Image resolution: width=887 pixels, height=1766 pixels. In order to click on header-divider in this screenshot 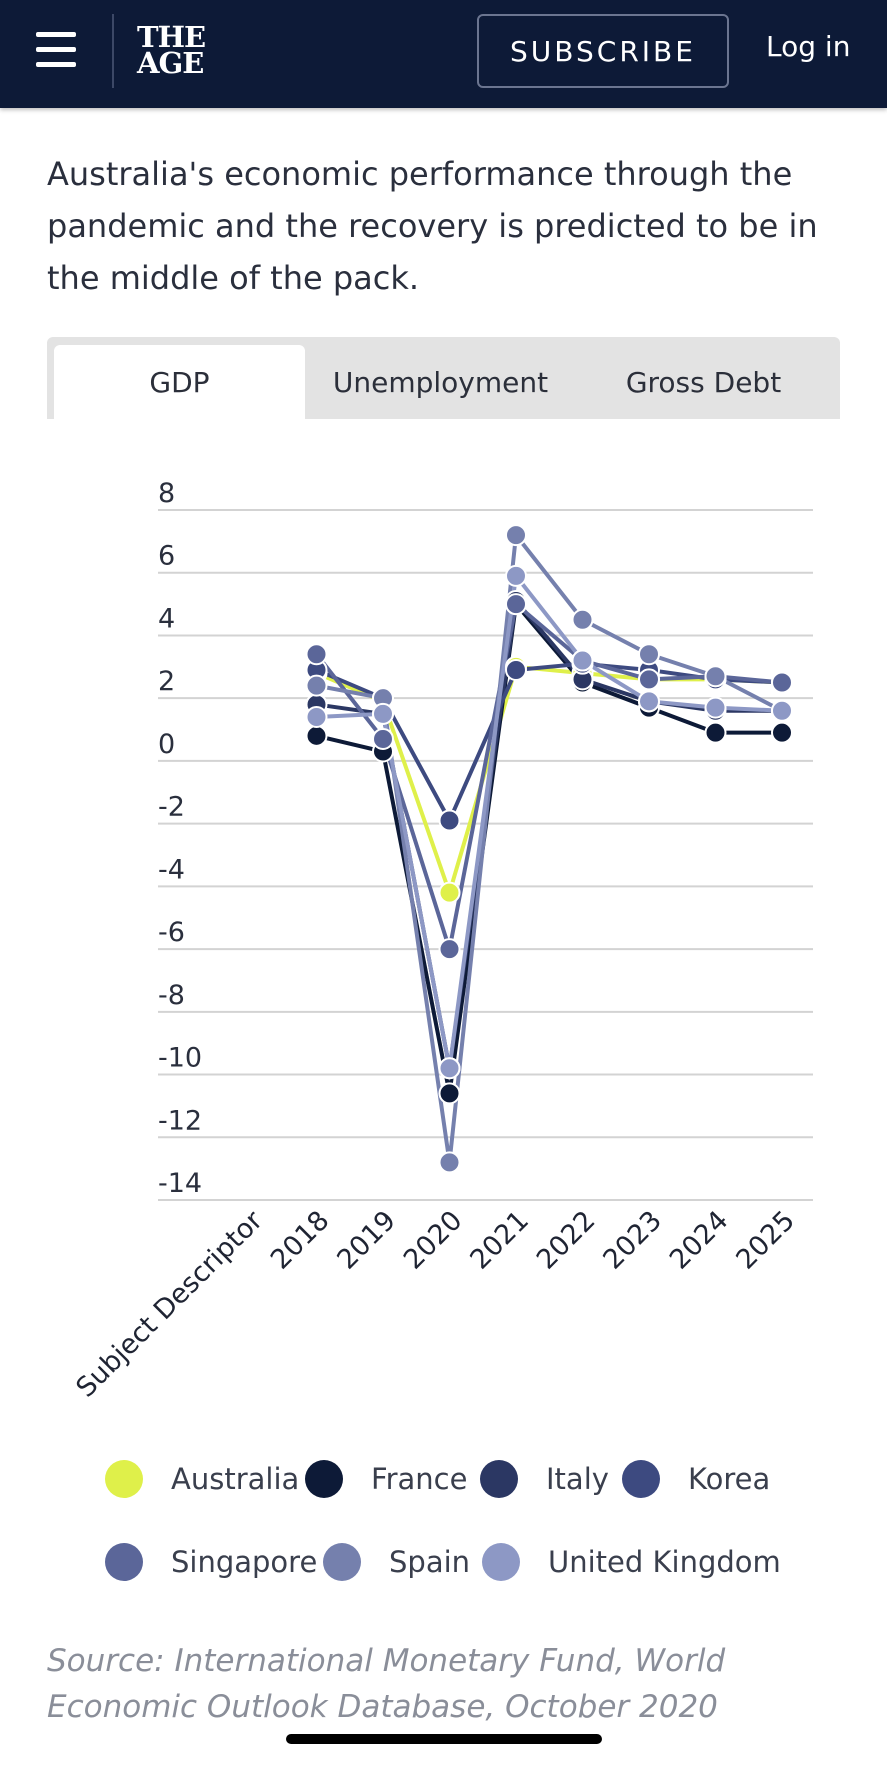, I will do `click(113, 51)`.